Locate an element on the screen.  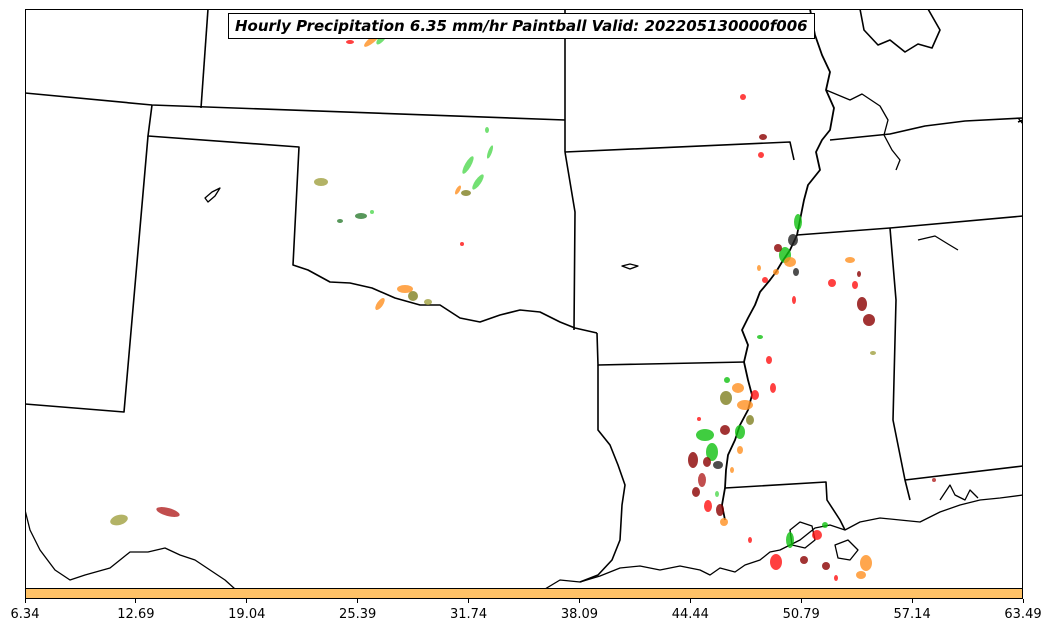
colorbar-tick-label: 31.74 is located at coordinates (468, 614).